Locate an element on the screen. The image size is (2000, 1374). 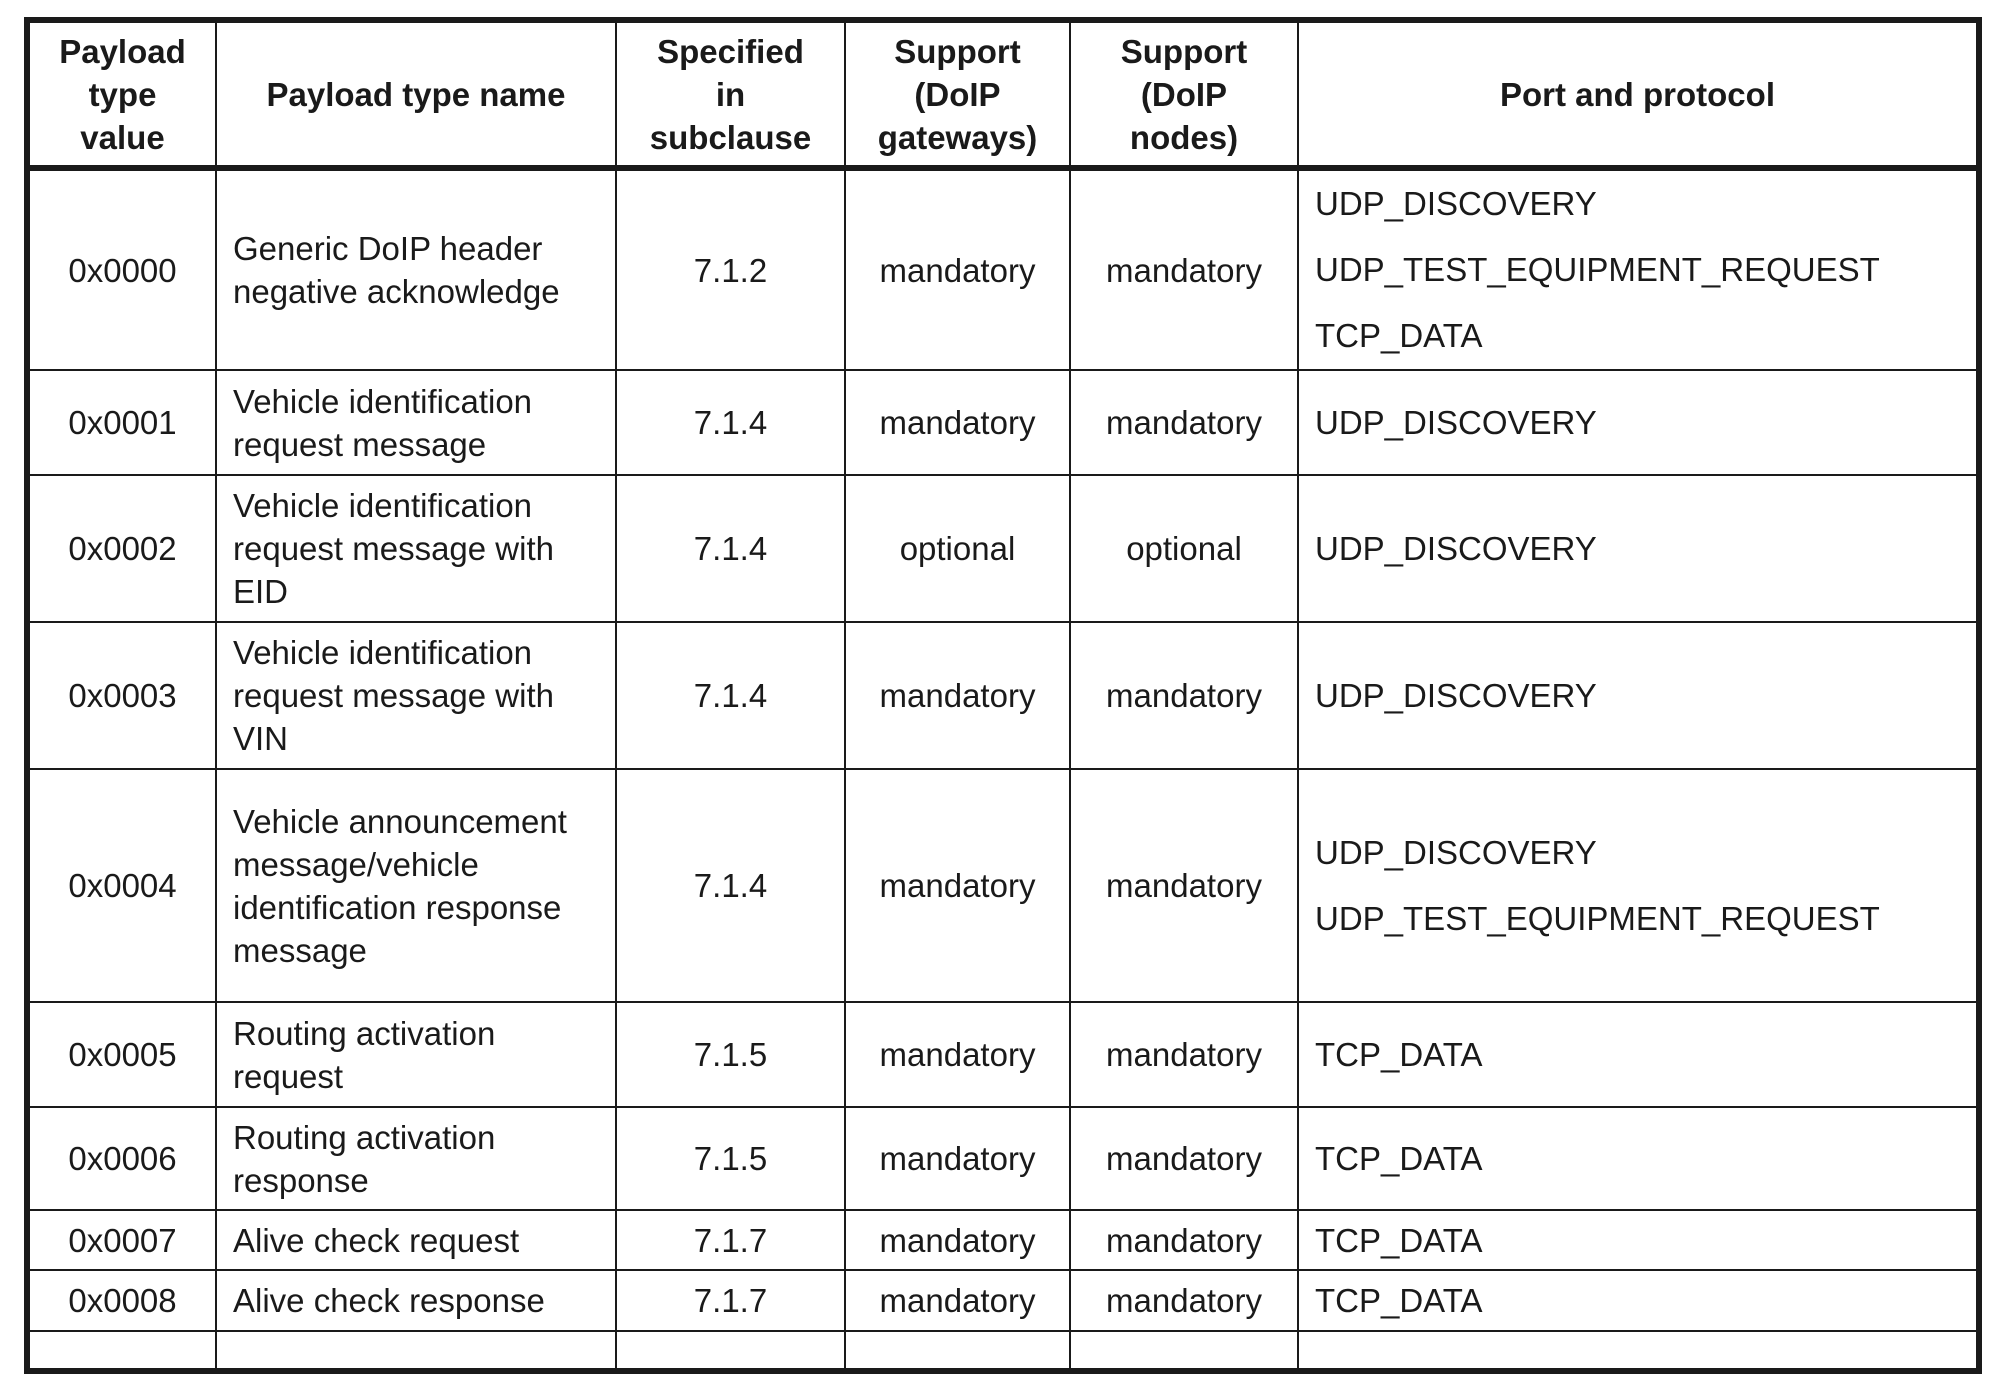
header-payload-type-value: Payload type value is located at coordinates (121, 95).